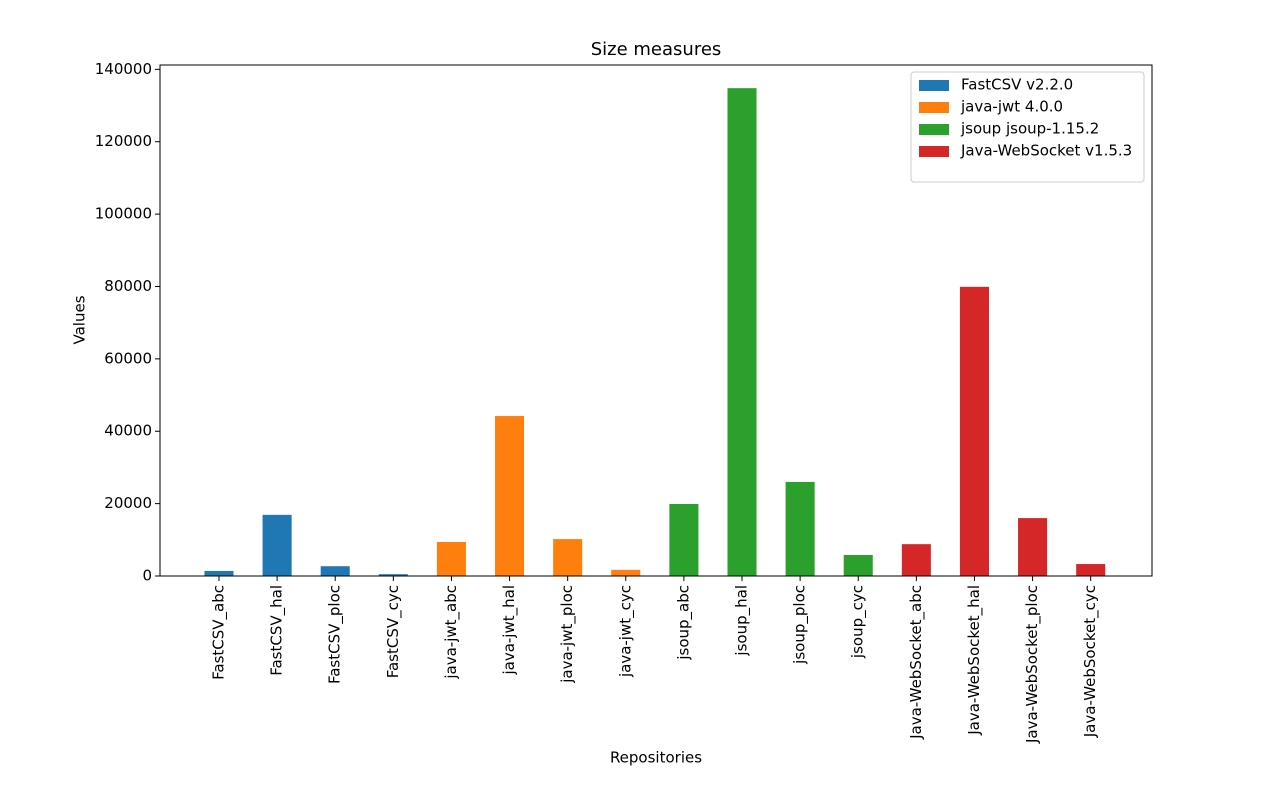 The height and width of the screenshot is (800, 1280). I want to click on x-tick-label: java-jwt_ploc, so click(567, 634).